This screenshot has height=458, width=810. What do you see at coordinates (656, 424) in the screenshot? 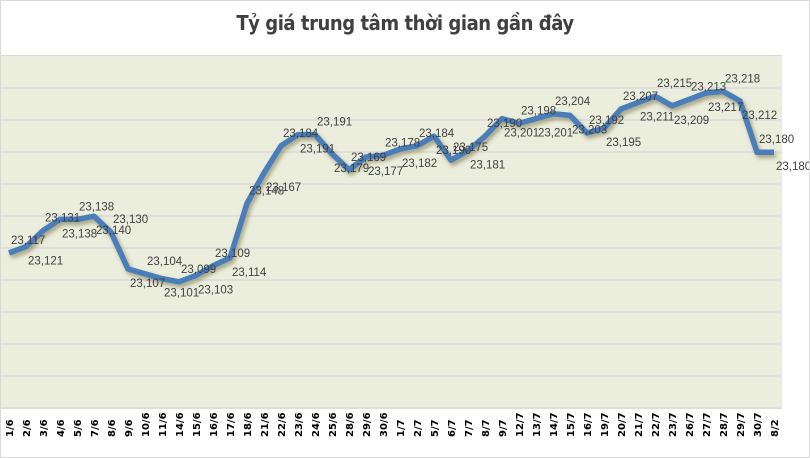
I see `x-tick-label: 22/7` at bounding box center [656, 424].